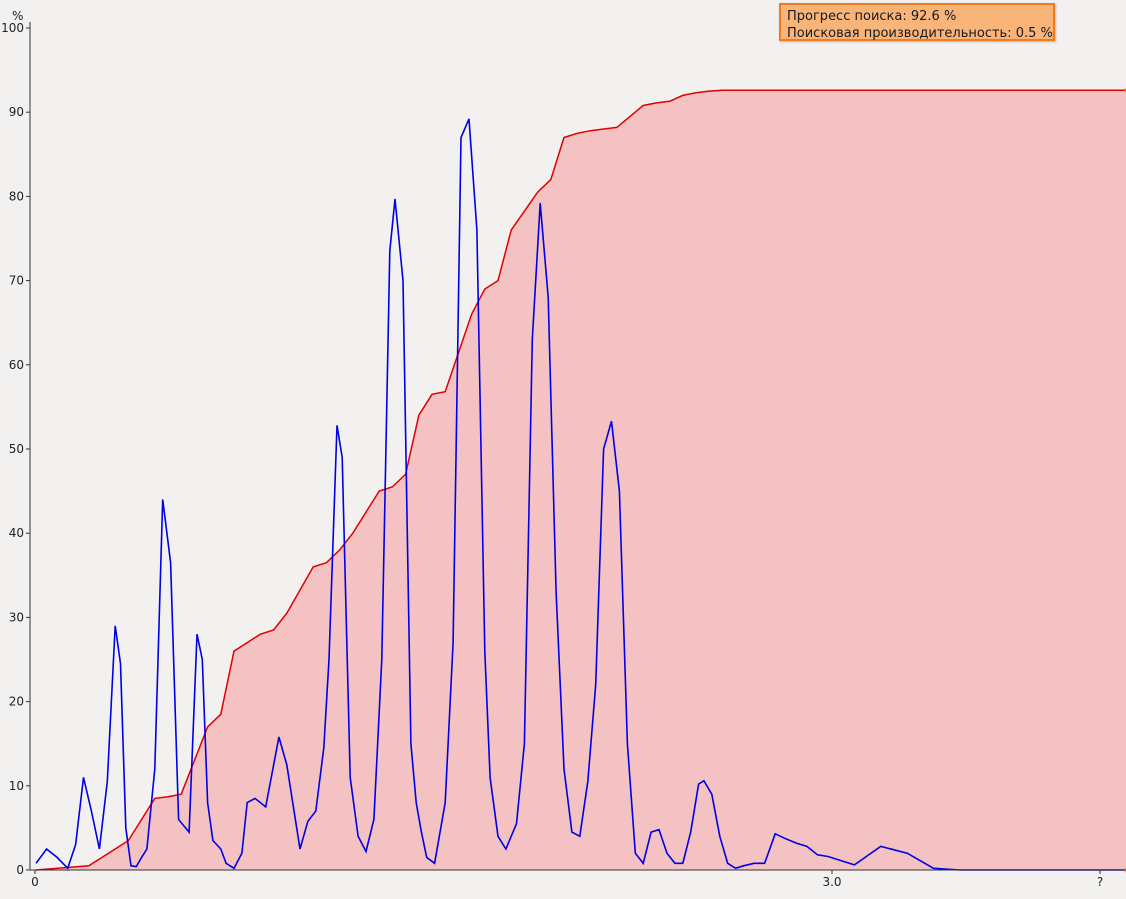 This screenshot has width=1126, height=899. I want to click on y-tick-label: 60, so click(16, 365).